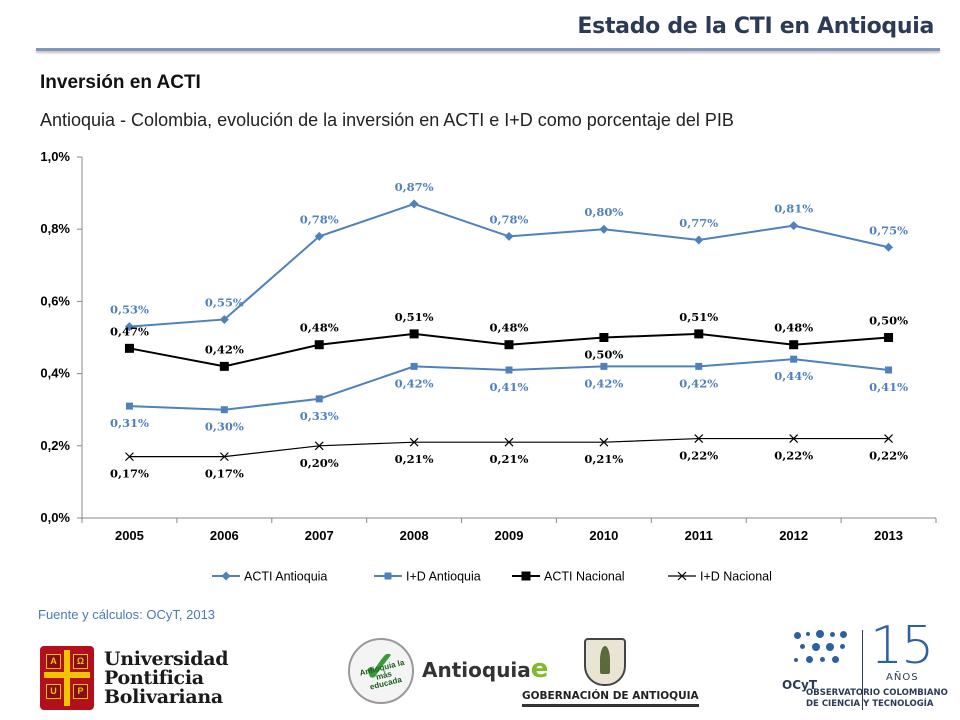 The height and width of the screenshot is (720, 960). What do you see at coordinates (55, 228) in the screenshot?
I see `y-tick-label: 0,8%` at bounding box center [55, 228].